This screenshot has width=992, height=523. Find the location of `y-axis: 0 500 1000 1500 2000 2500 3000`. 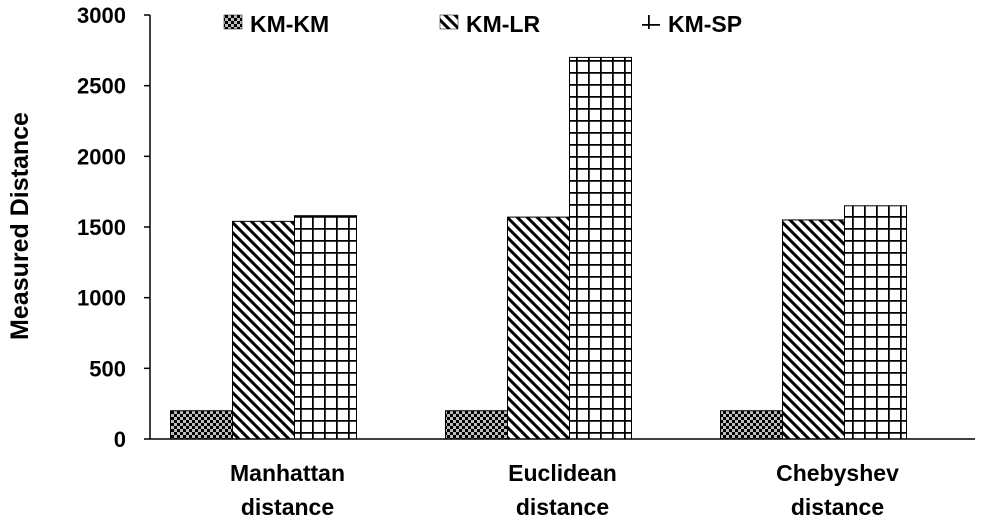

y-axis: 0 500 1000 1500 2000 2500 3000 is located at coordinates (114, 227).